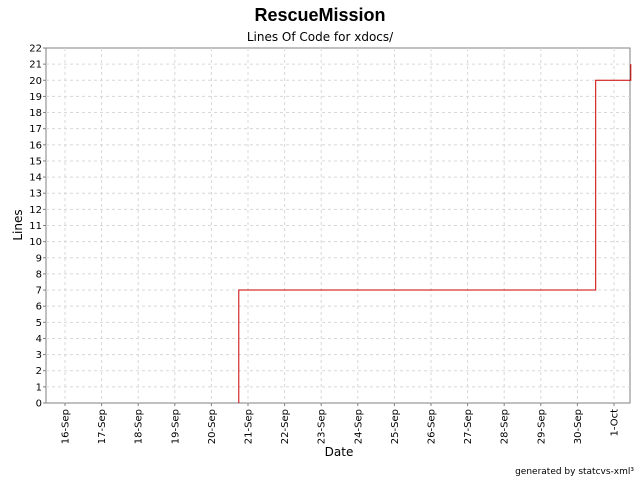  I want to click on x-tick-label: 20-Sep, so click(212, 426).